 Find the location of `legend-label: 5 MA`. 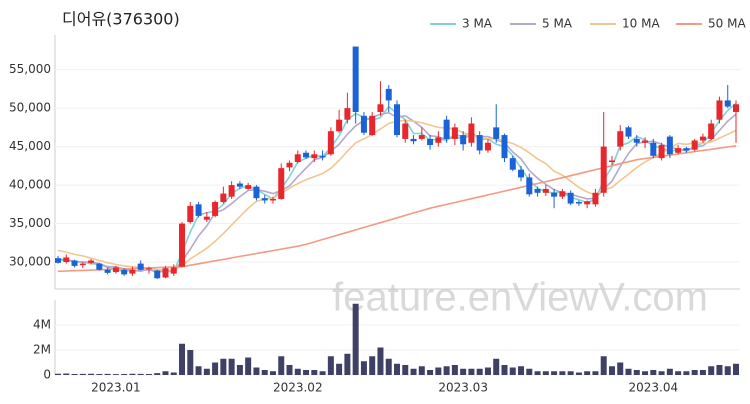

legend-label: 5 MA is located at coordinates (557, 24).